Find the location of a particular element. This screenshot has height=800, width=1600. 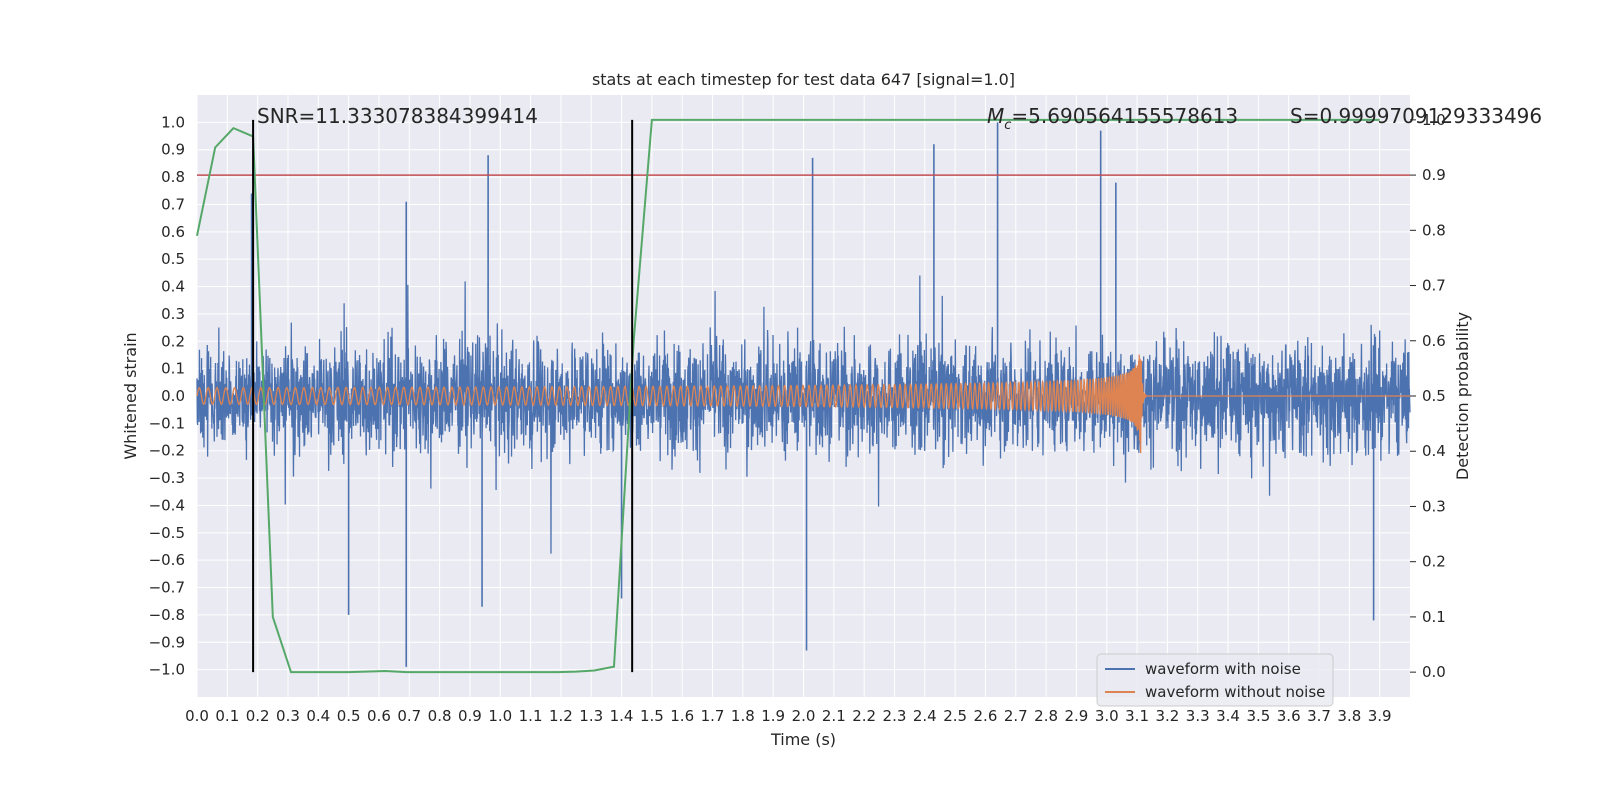

x-tick-label: 0.9 is located at coordinates (470, 716).